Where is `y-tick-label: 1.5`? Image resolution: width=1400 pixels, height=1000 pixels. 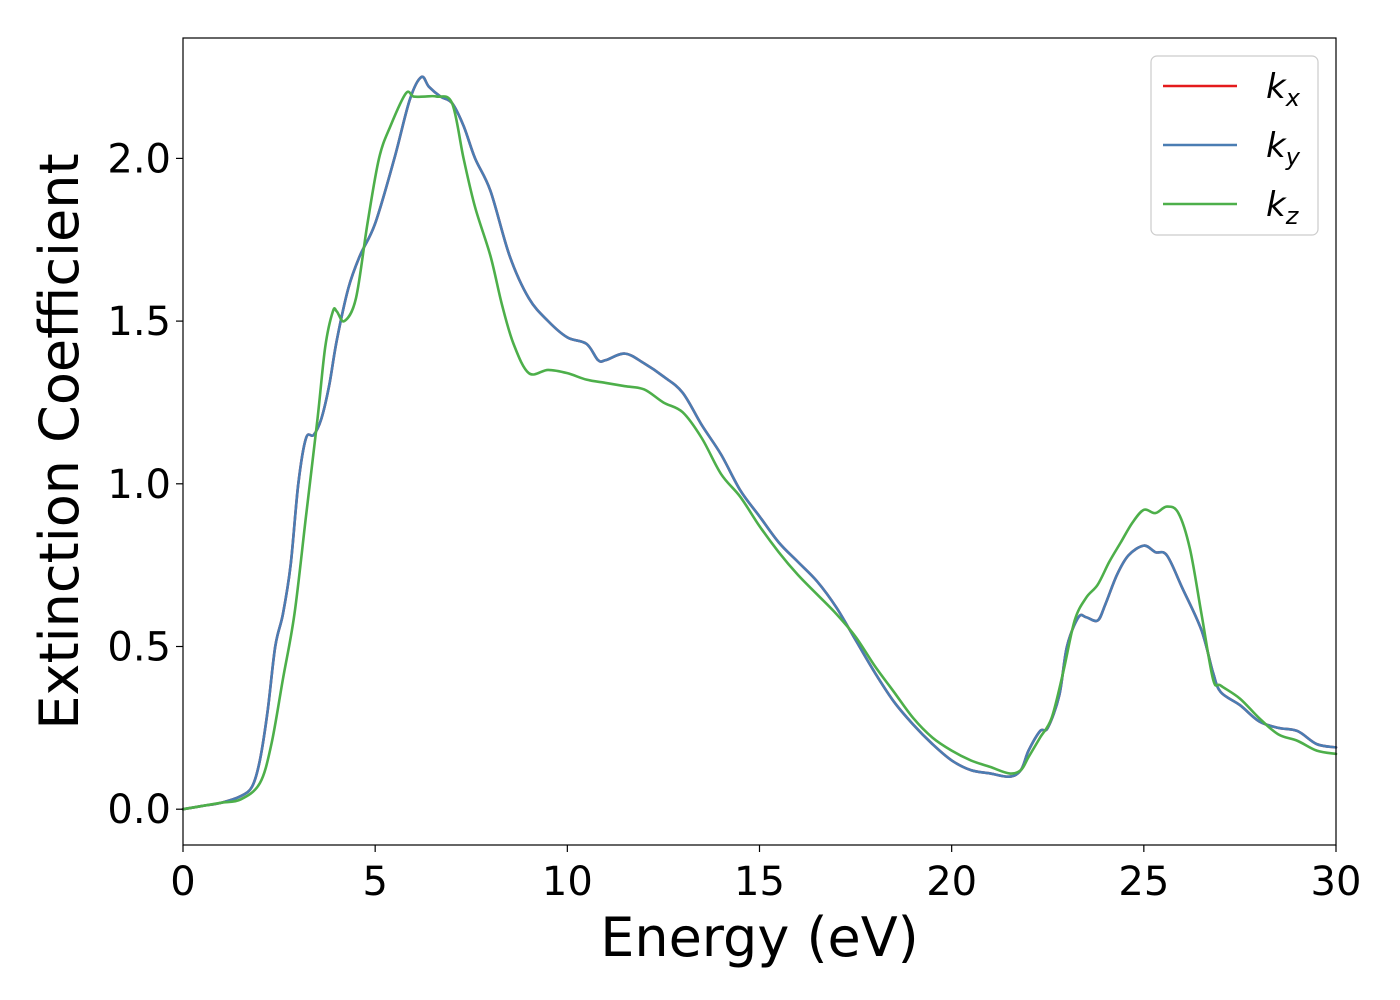 y-tick-label: 1.5 is located at coordinates (139, 322).